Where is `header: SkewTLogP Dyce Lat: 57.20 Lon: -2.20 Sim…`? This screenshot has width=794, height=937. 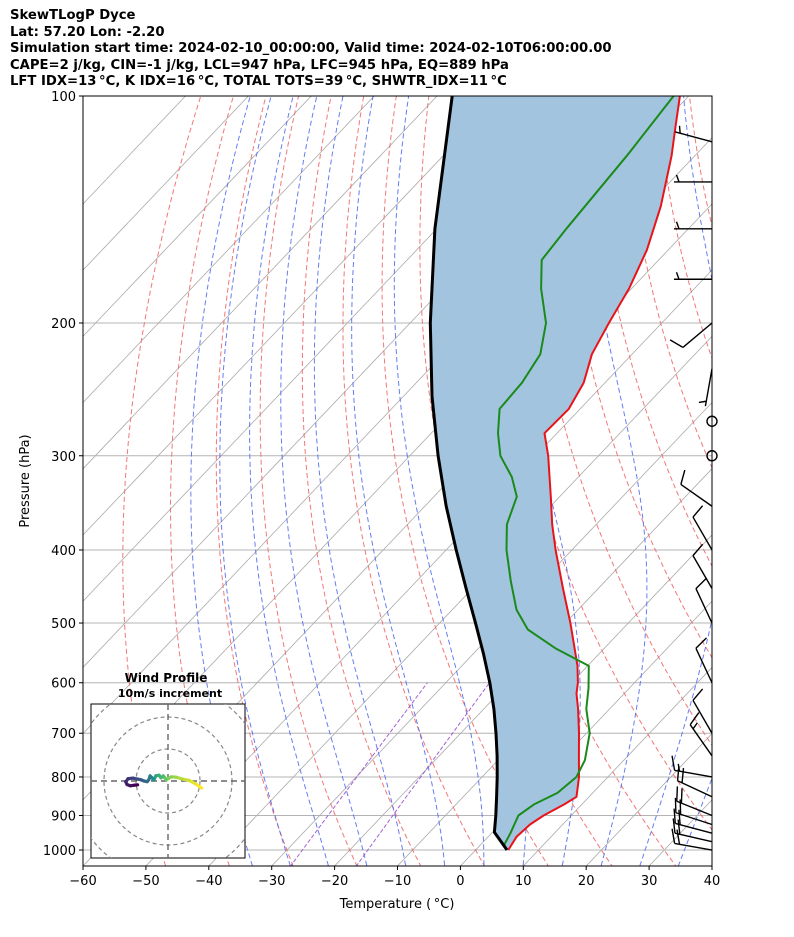
header: SkewTLogP Dyce Lat: 57.20 Lon: -2.20 Sim… is located at coordinates (311, 49).